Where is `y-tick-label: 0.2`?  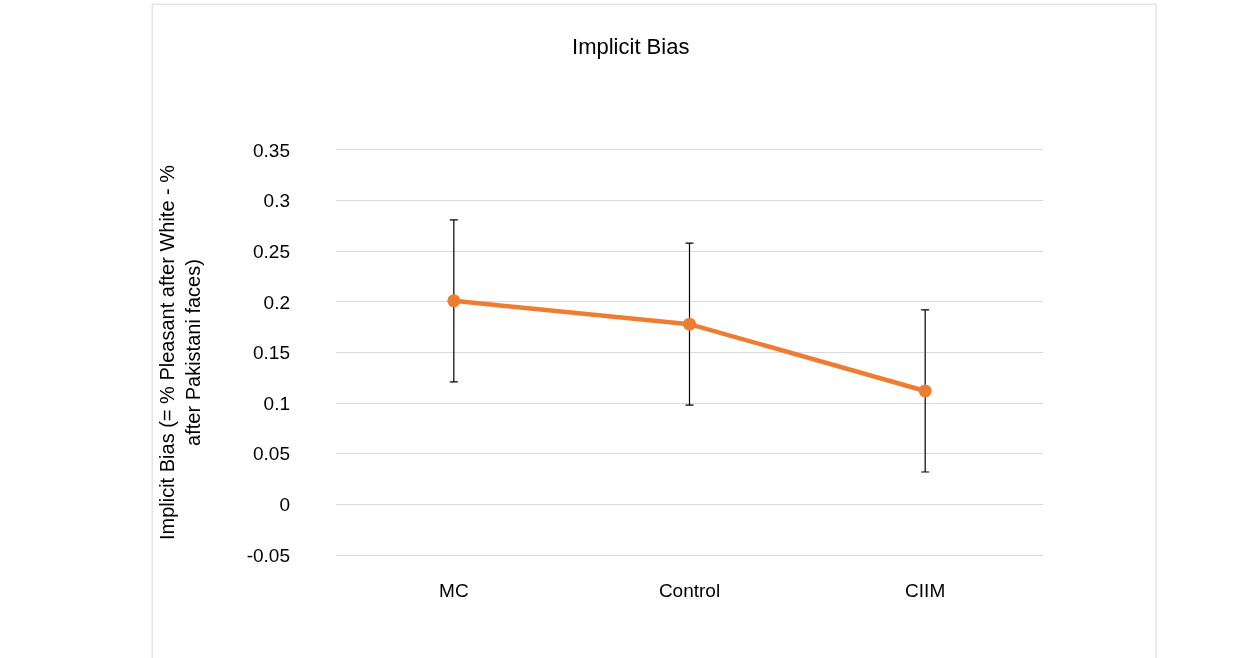 y-tick-label: 0.2 is located at coordinates (276, 302).